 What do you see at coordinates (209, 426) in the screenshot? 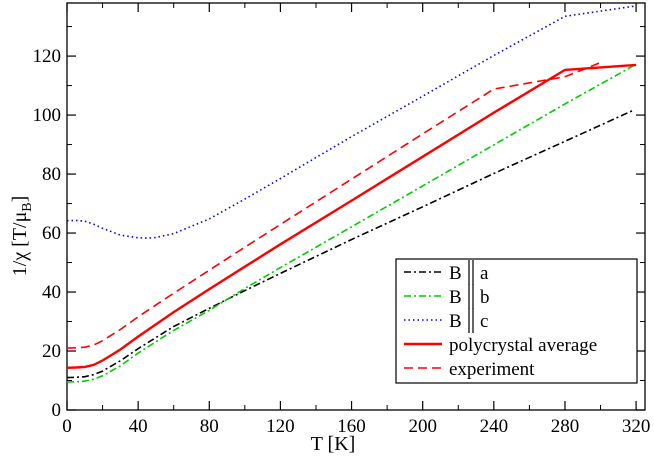
I see `x-tick-label: 80` at bounding box center [209, 426].